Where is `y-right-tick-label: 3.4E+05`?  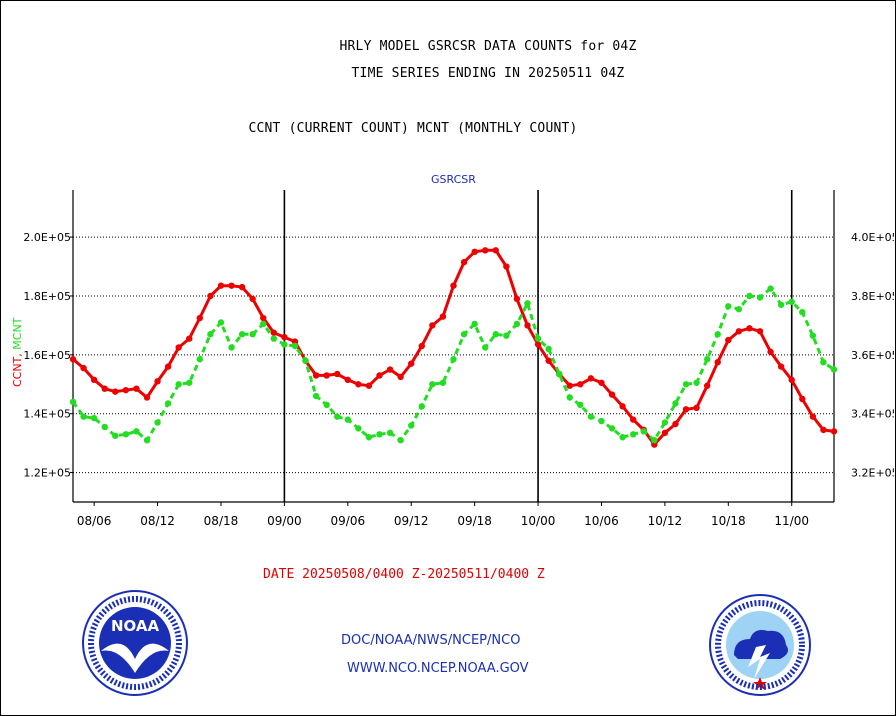
y-right-tick-label: 3.4E+05 is located at coordinates (873, 414).